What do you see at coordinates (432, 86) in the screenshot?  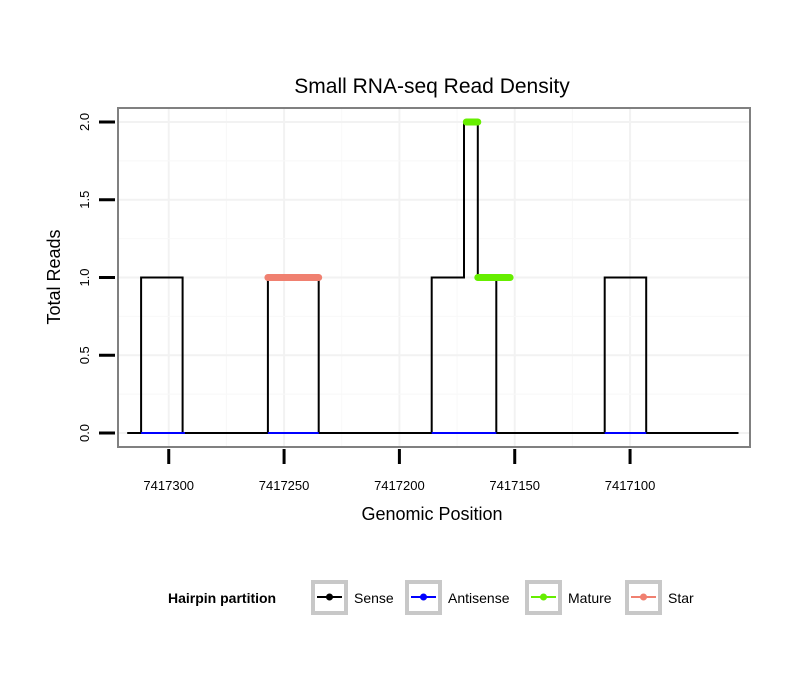 I see `chart-title: Small RNA-seq Read Density` at bounding box center [432, 86].